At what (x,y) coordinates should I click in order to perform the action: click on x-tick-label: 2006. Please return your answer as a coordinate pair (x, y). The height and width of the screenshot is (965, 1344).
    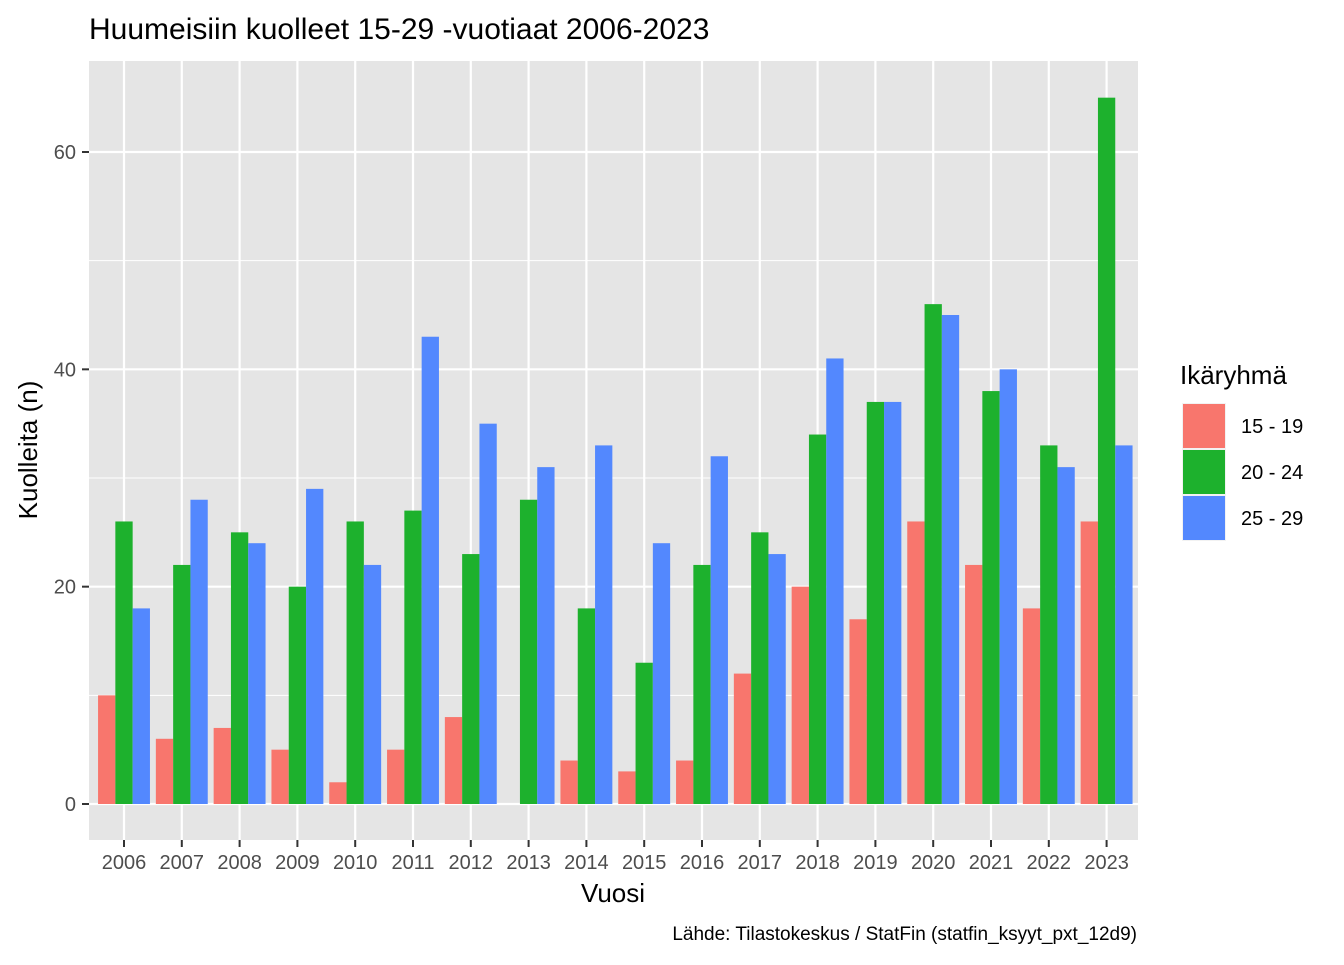
    Looking at the image, I should click on (124, 863).